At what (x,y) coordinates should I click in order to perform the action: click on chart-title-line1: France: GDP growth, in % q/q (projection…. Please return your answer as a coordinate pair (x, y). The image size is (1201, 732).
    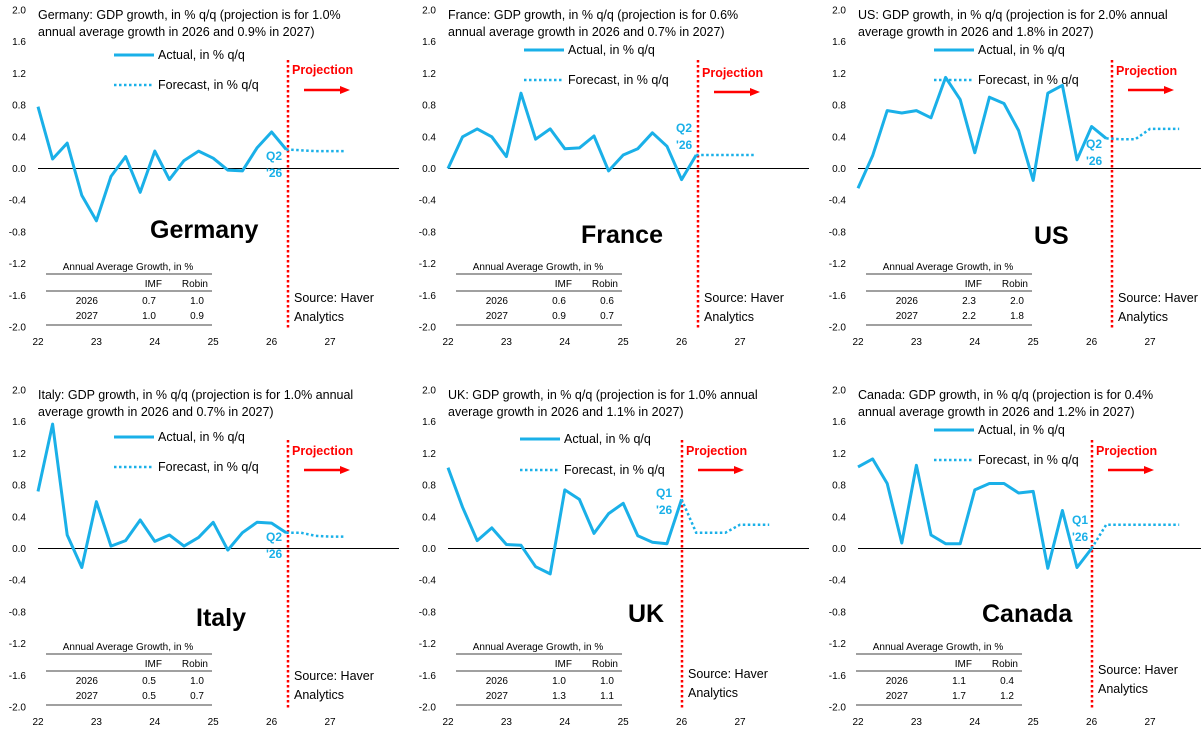
    Looking at the image, I should click on (593, 15).